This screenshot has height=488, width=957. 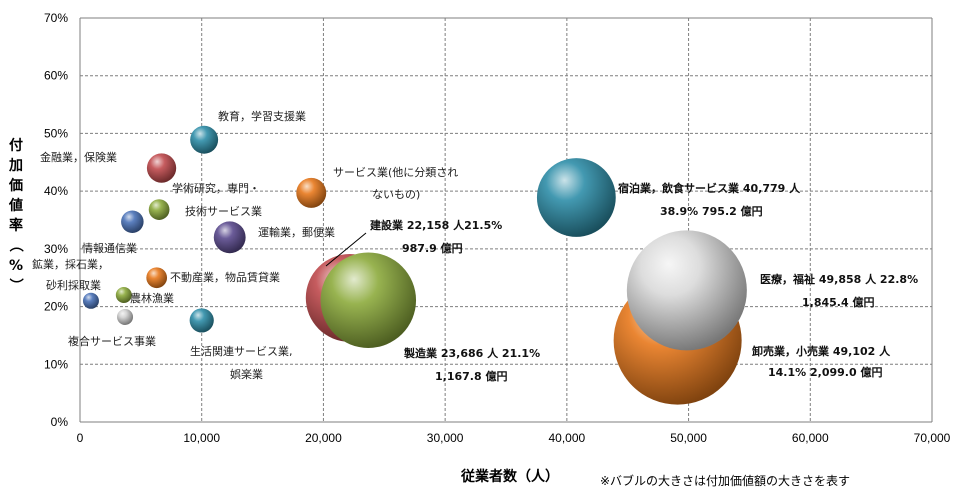 I want to click on y-tick-label: 20%, so click(x=56, y=307).